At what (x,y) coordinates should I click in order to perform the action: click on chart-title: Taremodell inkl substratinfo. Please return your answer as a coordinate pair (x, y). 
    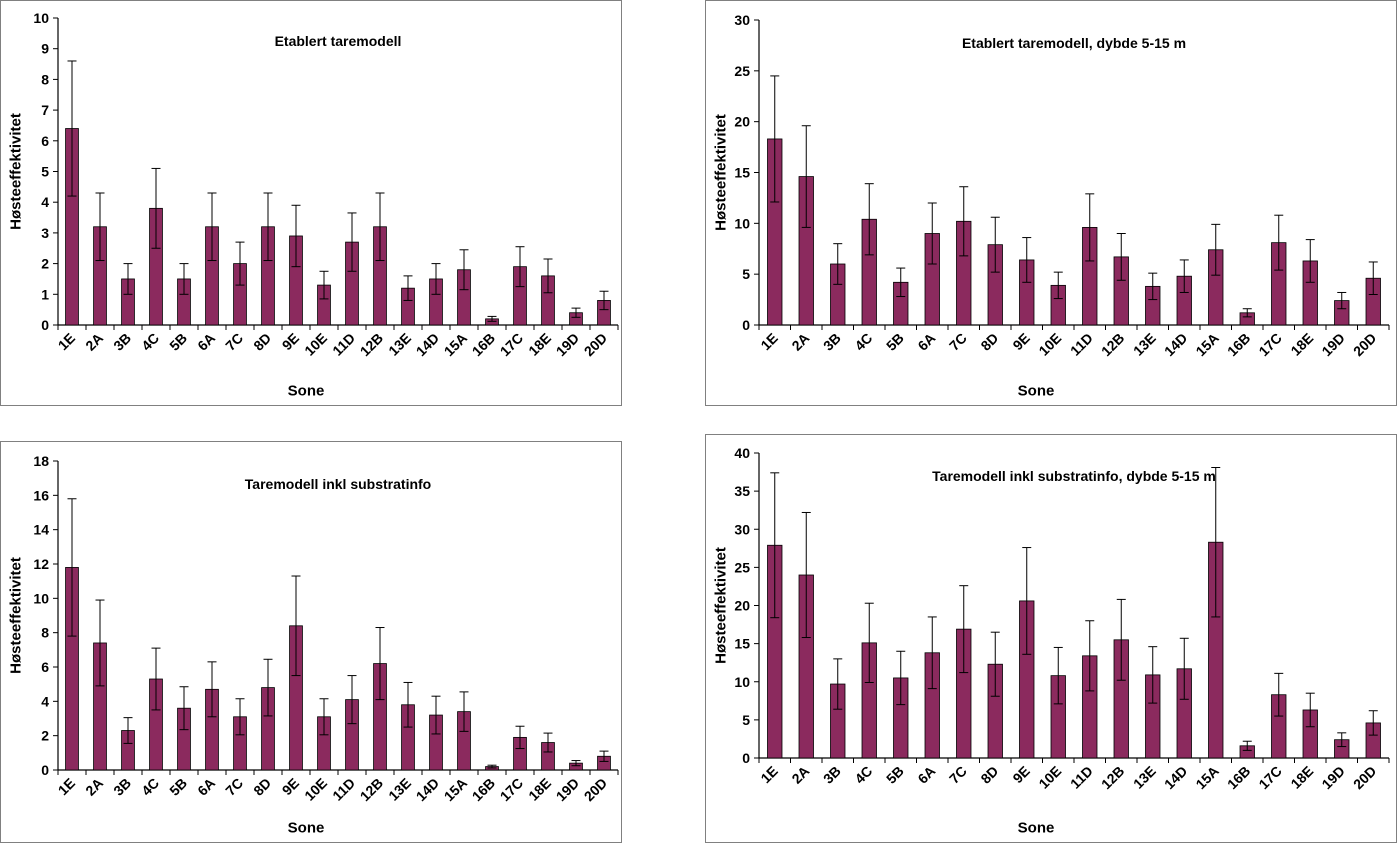
    Looking at the image, I should click on (338, 484).